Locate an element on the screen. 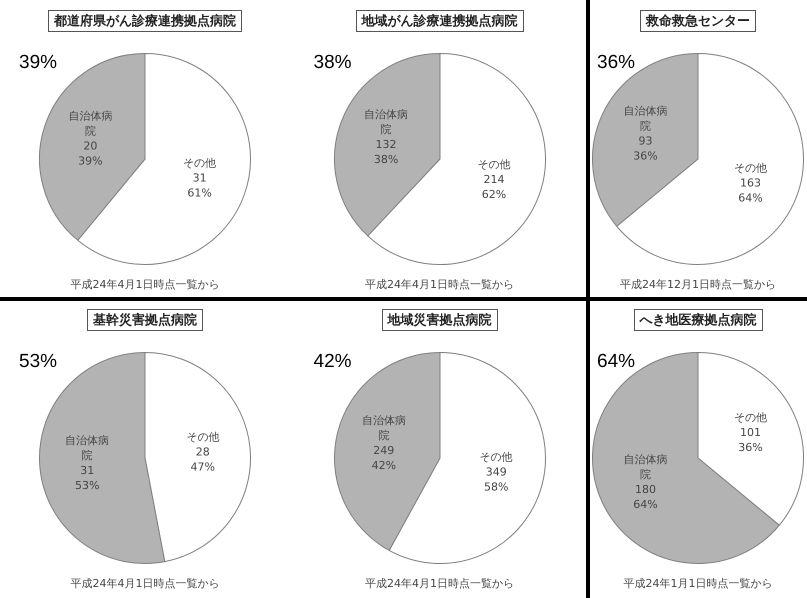 This screenshot has height=598, width=807. text: 39% is located at coordinates (38, 63).